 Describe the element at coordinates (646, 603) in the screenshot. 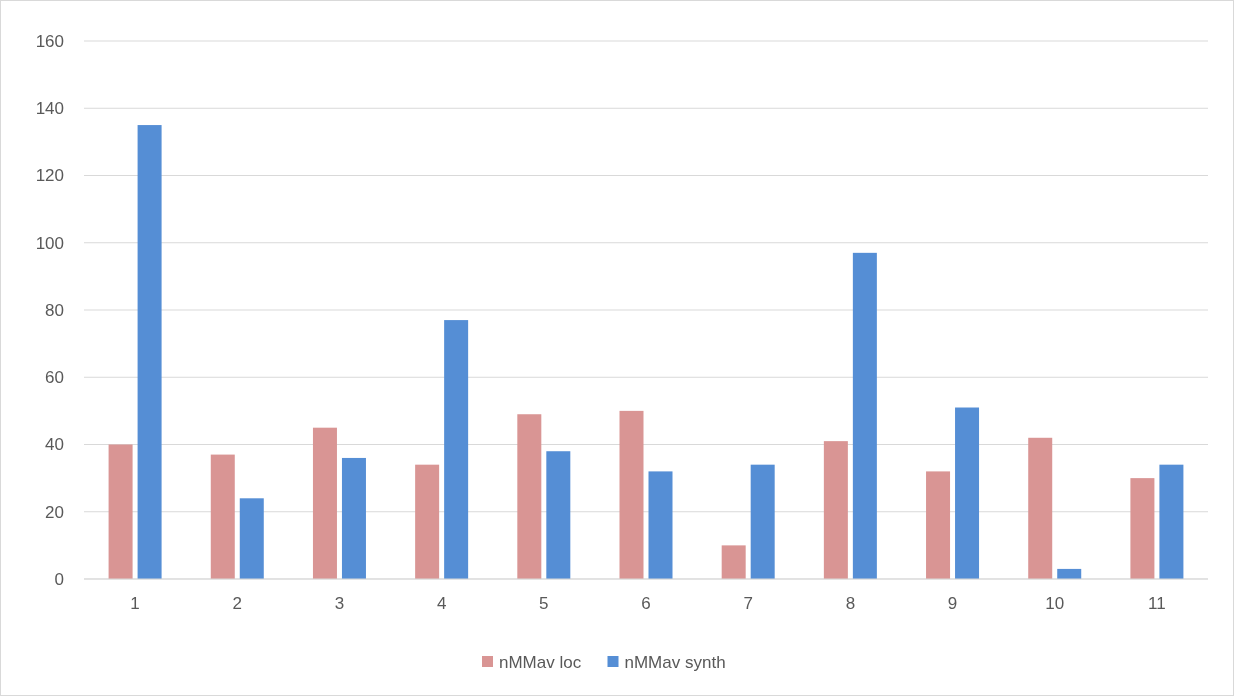

I see `x-tick-label: 6` at that location.